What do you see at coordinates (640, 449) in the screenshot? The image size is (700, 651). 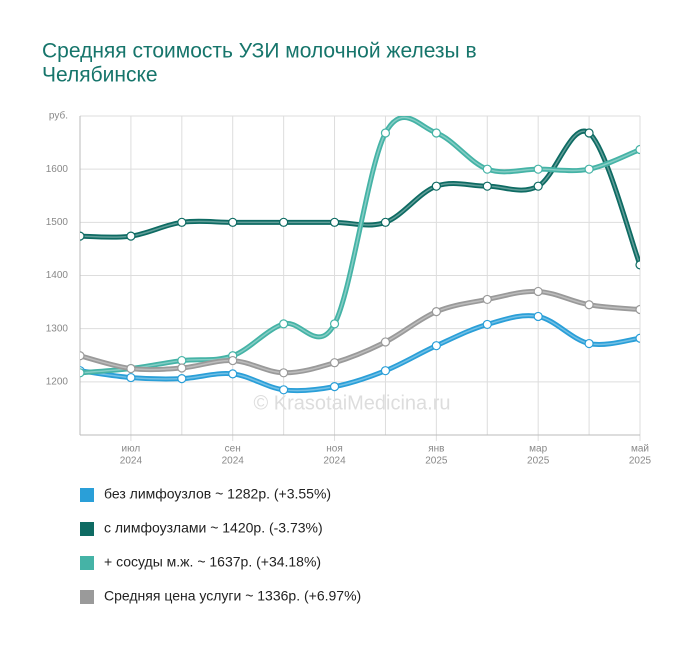 I see `x-tick-label: май` at bounding box center [640, 449].